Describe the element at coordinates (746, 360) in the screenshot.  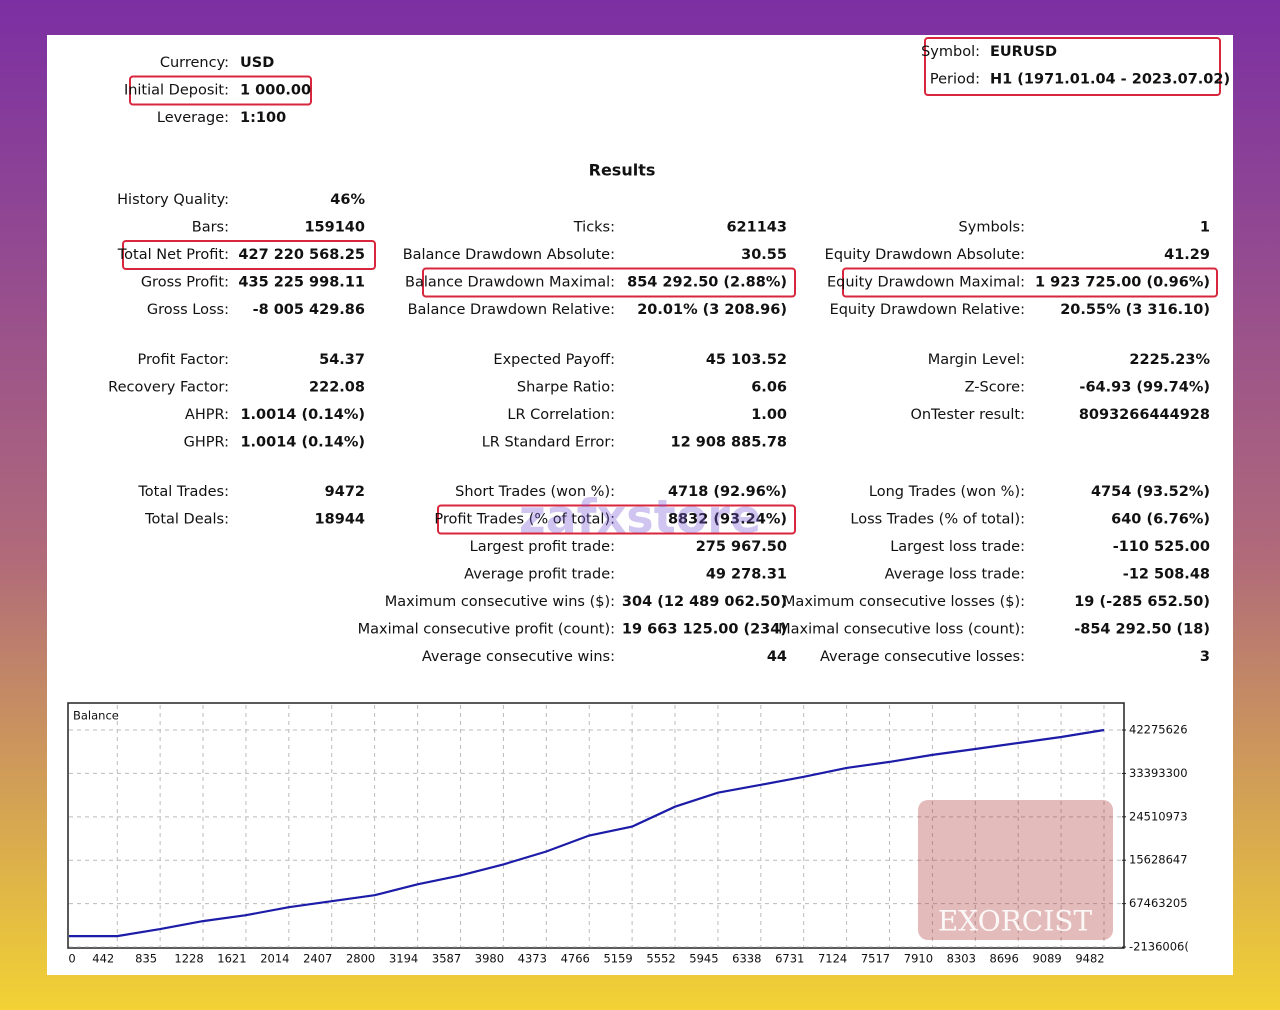
I see `field-value: 45 103.52` at that location.